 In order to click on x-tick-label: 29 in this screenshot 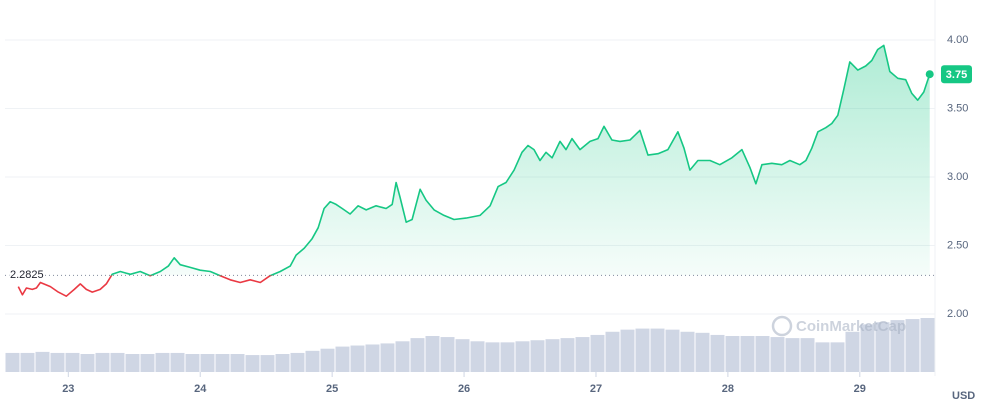, I will do `click(860, 389)`.